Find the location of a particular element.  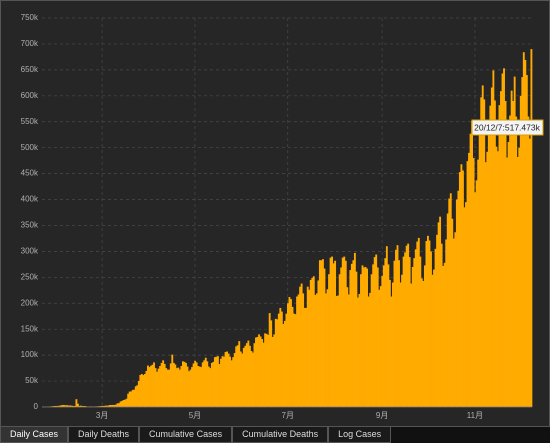

y-tick-label: 100k is located at coordinates (30, 354).